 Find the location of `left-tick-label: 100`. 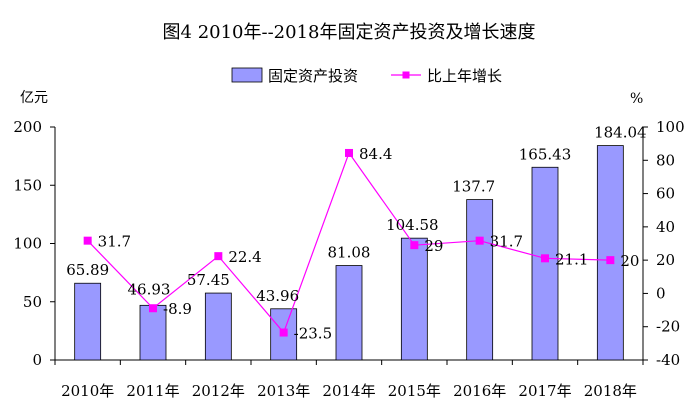

left-tick-label: 100 is located at coordinates (27, 244).